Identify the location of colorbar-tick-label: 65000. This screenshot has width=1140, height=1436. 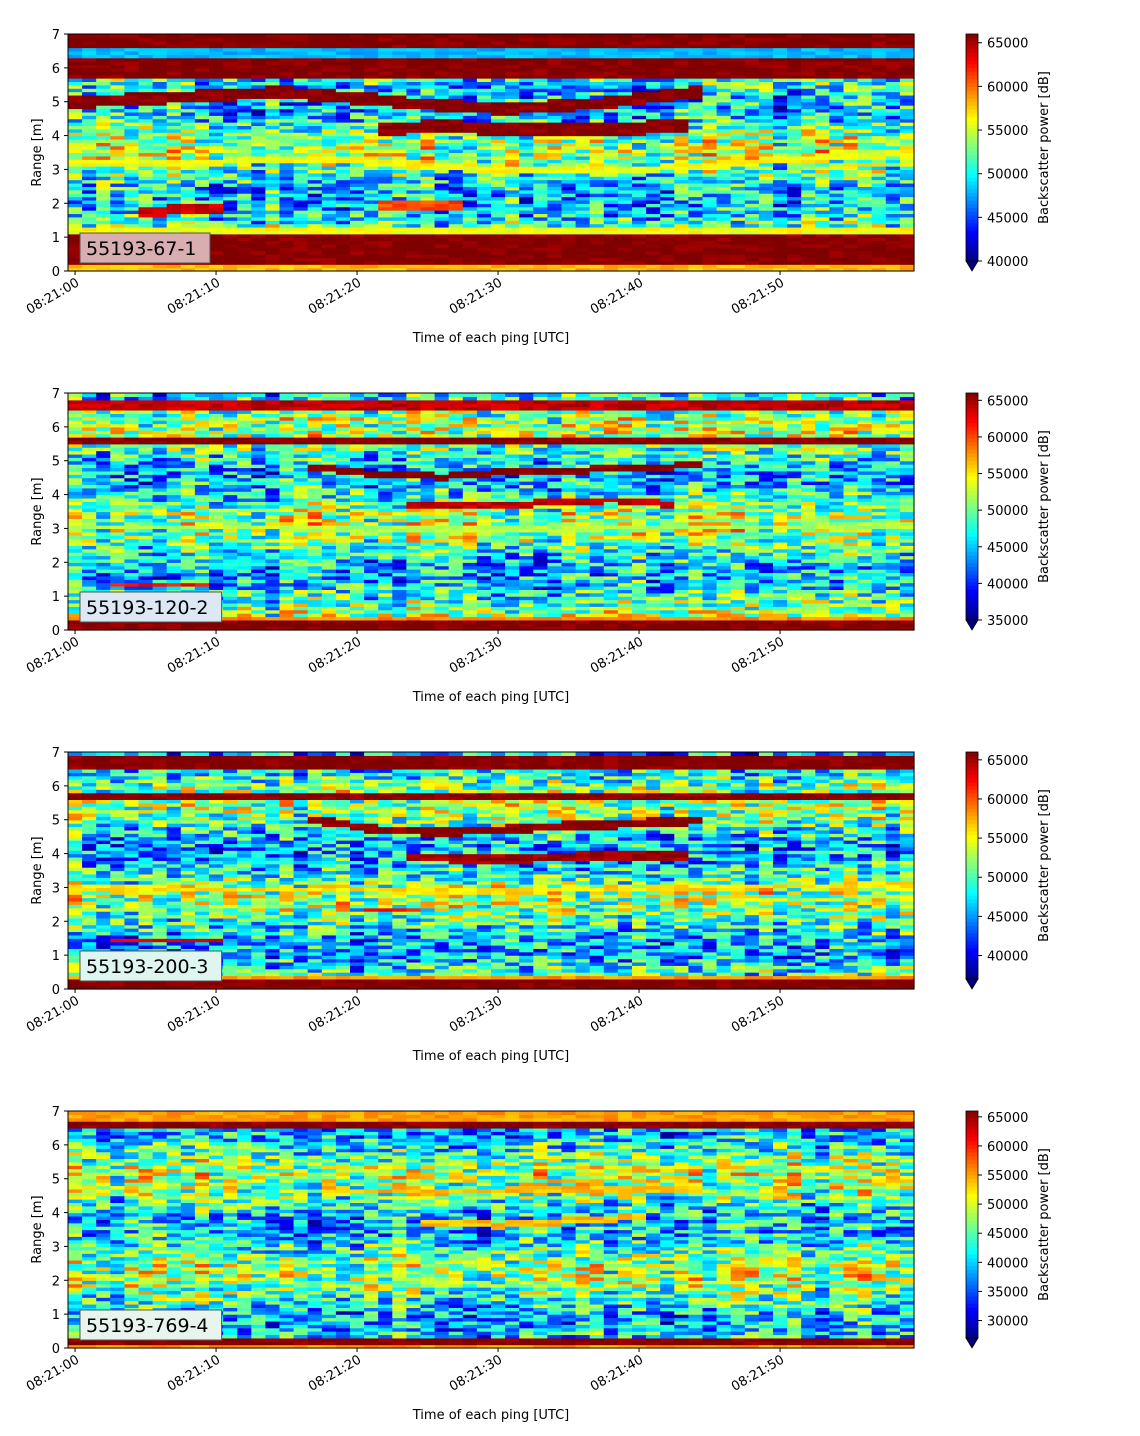
(1007, 44).